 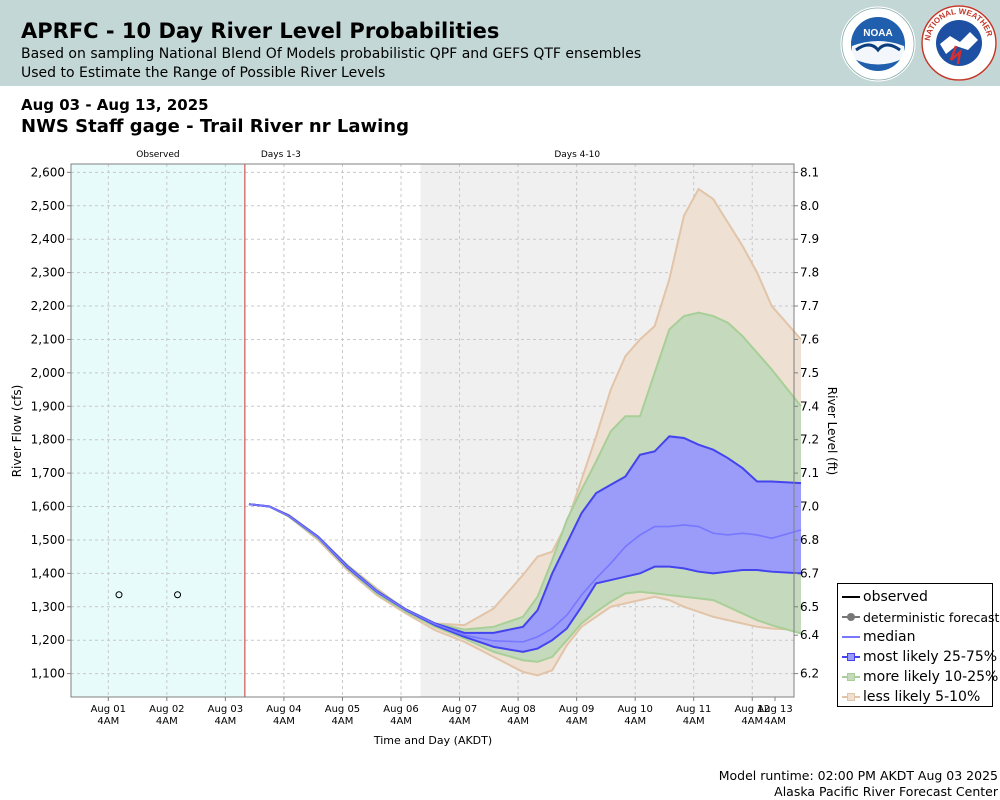 I want to click on gage-title: NWS Staff gage - Trail River nr Lawing, so click(x=215, y=126).